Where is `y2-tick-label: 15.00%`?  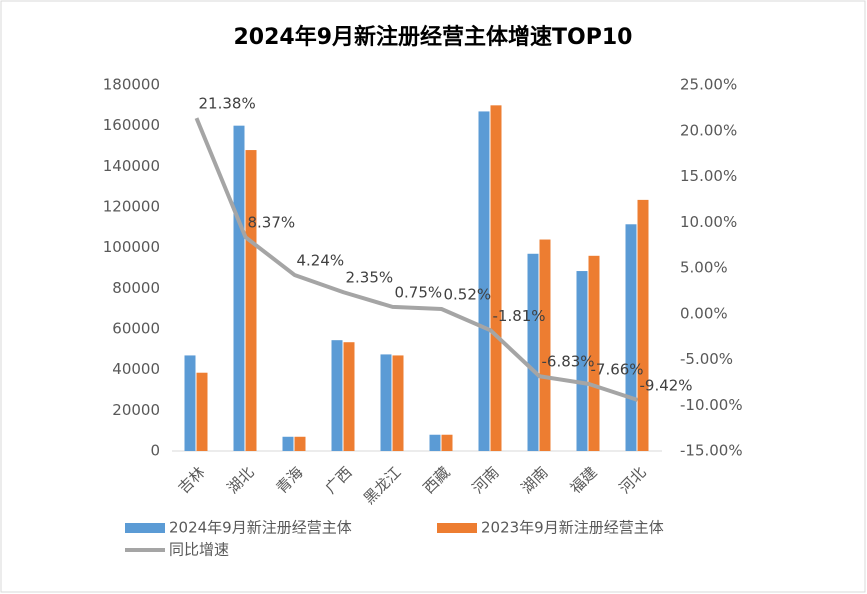
y2-tick-label: 15.00% is located at coordinates (708, 176).